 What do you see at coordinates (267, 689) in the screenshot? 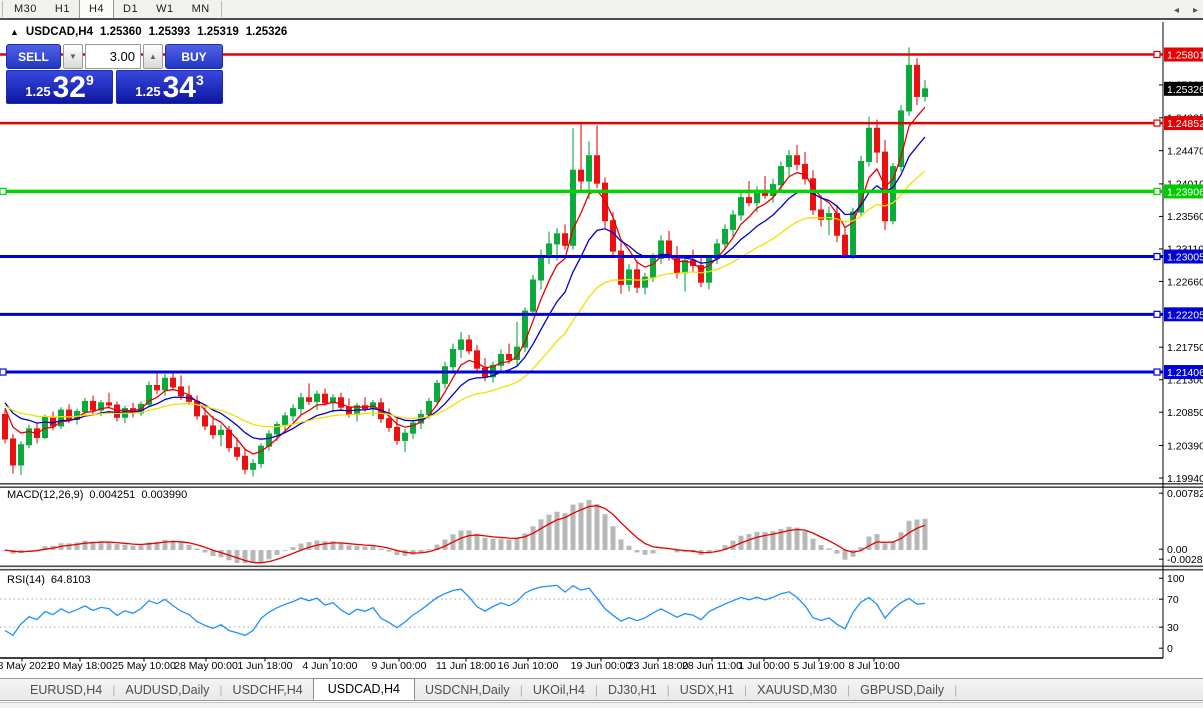
I see `chart-tab-usdchf: USDCHF,H4` at bounding box center [267, 689].